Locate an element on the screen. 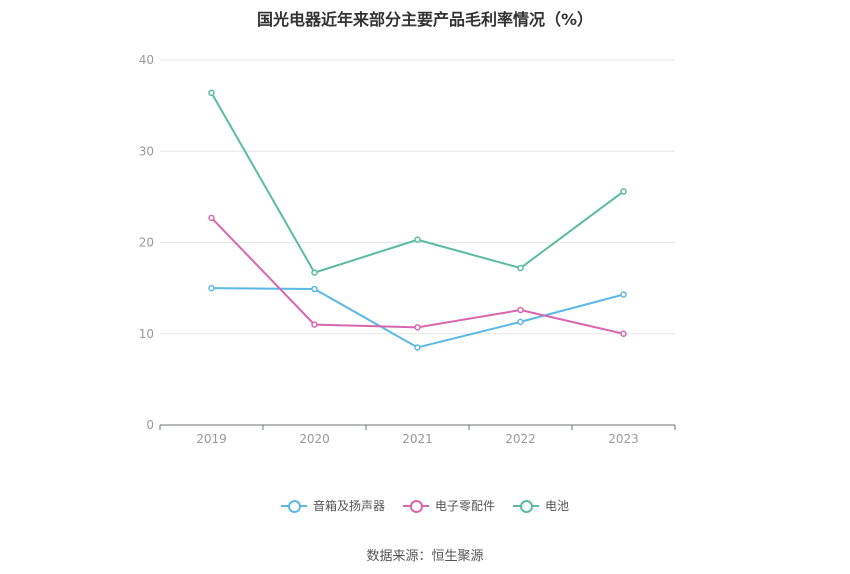  legend-item-2: 电子零配件 is located at coordinates (448, 505).